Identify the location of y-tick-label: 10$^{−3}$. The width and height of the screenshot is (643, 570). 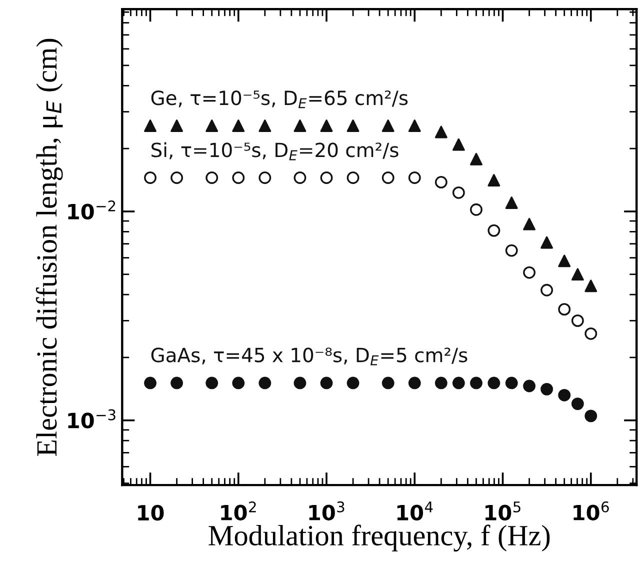
(92, 418).